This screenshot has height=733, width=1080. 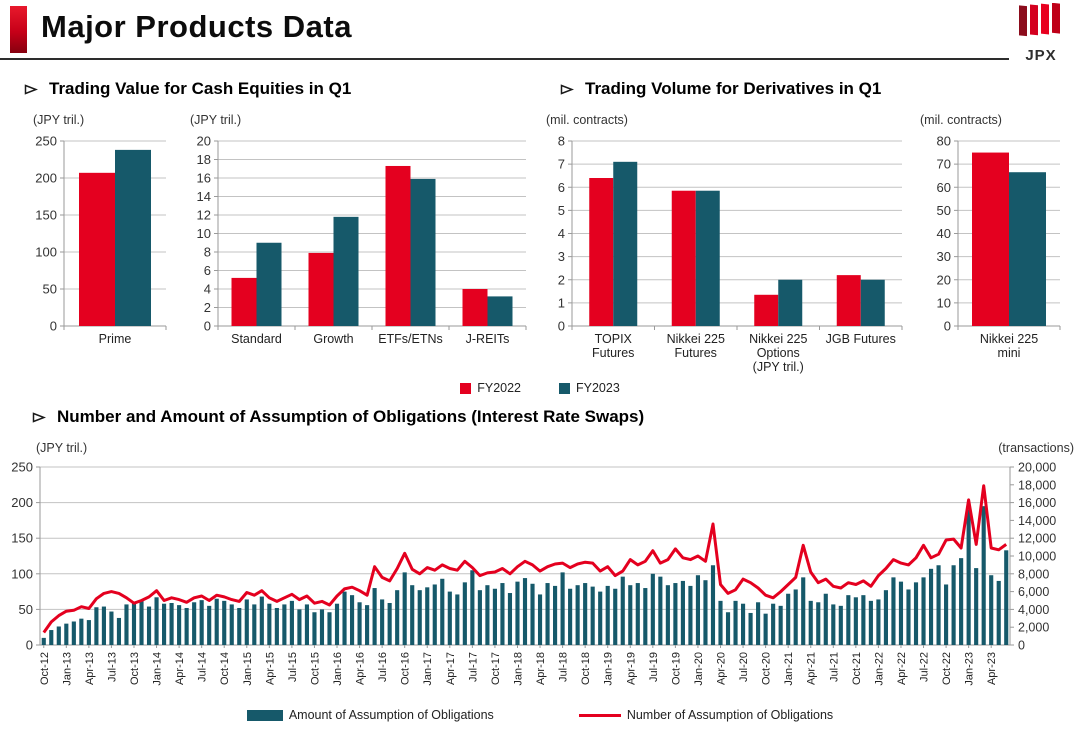 I want to click on svg-text: Apr-15, so click(x=270, y=668).